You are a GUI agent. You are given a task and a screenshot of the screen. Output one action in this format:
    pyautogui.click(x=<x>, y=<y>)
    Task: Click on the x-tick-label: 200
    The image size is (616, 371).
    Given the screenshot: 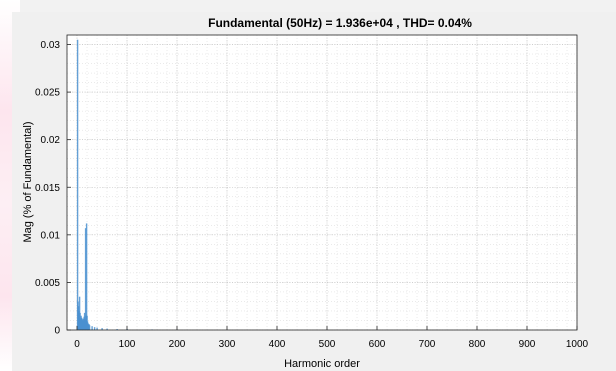 What is the action you would take?
    pyautogui.click(x=177, y=344)
    